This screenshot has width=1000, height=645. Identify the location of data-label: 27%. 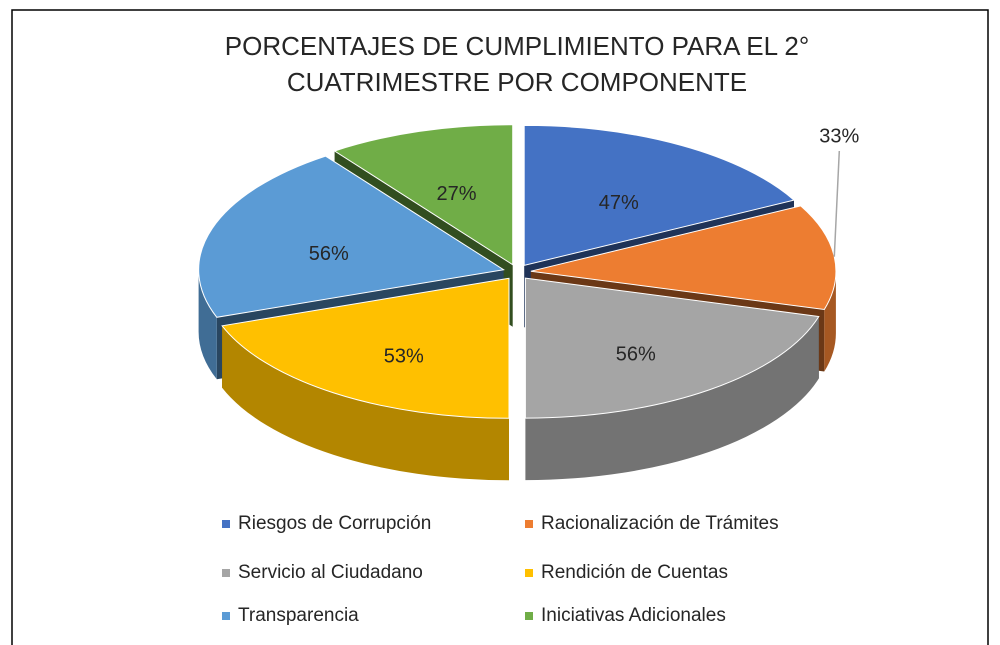
(457, 194).